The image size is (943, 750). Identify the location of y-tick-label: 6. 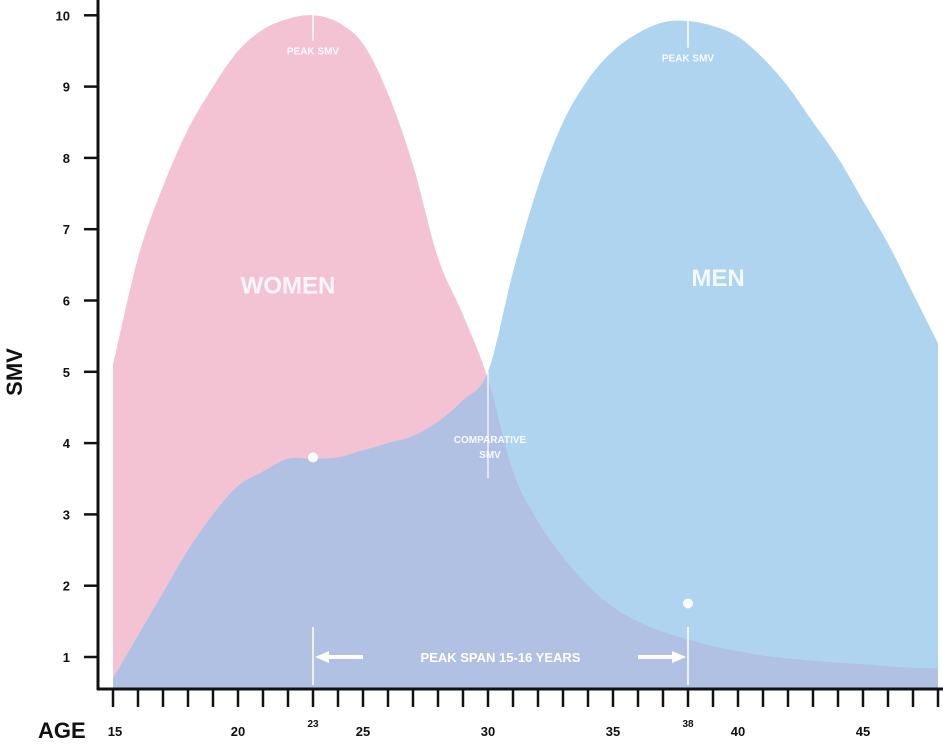
(66, 301).